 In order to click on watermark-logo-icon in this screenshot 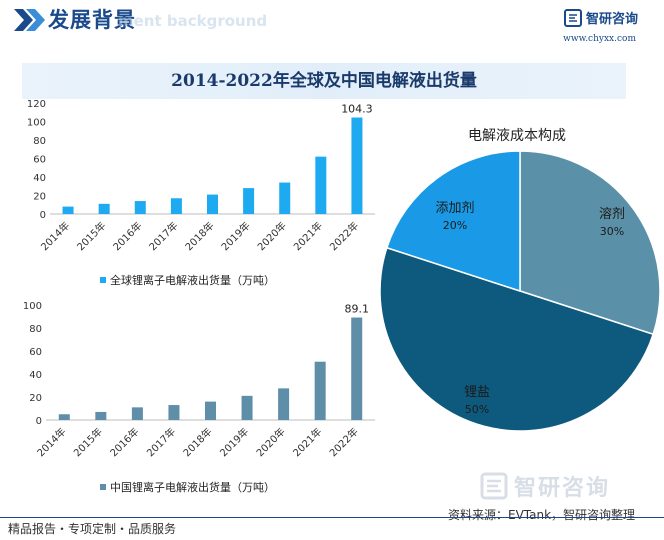, I will do `click(494, 486)`.